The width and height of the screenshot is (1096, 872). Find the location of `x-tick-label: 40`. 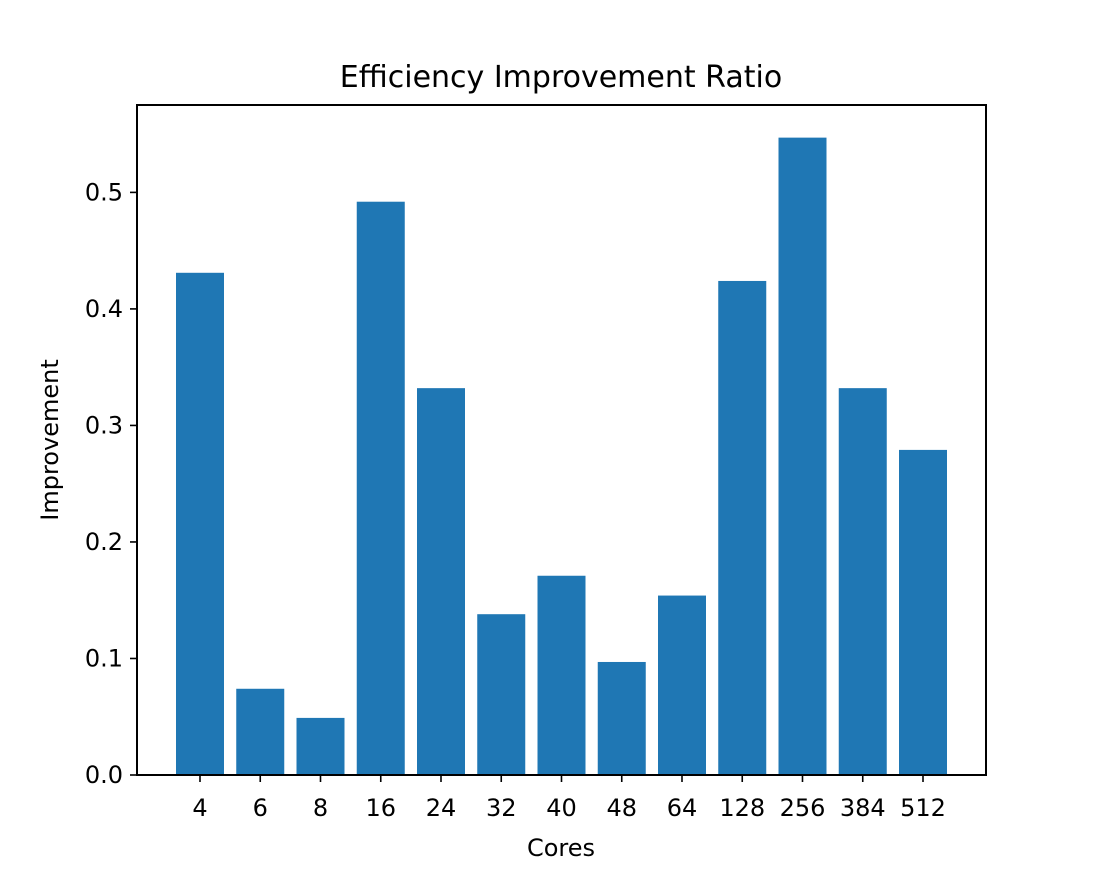

x-tick-label: 40 is located at coordinates (561, 808).